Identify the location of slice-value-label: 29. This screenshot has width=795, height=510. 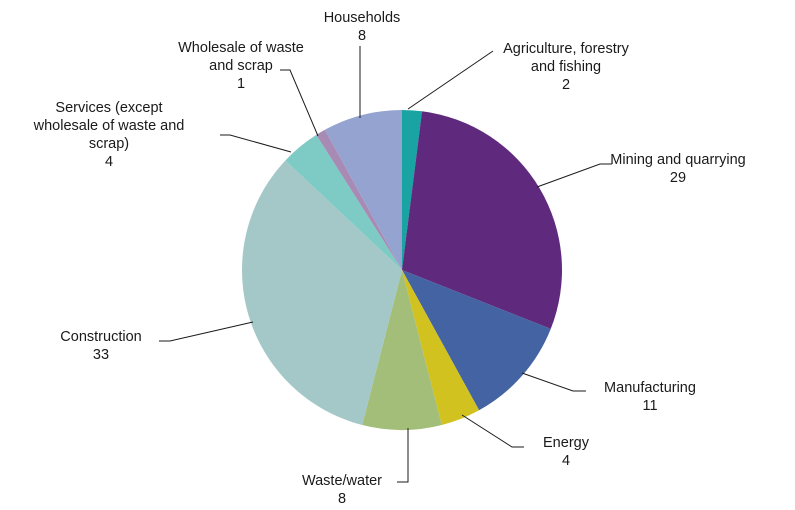
(678, 178).